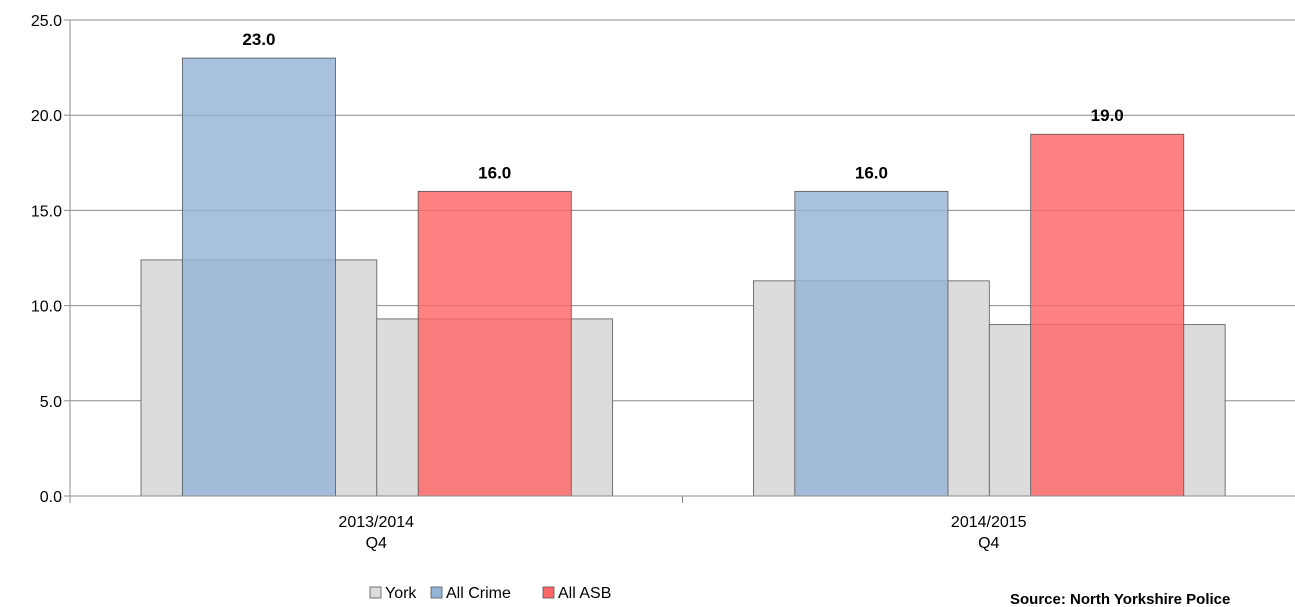 This screenshot has width=1295, height=607. What do you see at coordinates (988, 543) in the screenshot?
I see `x-category-label-1-1: Q4` at bounding box center [988, 543].